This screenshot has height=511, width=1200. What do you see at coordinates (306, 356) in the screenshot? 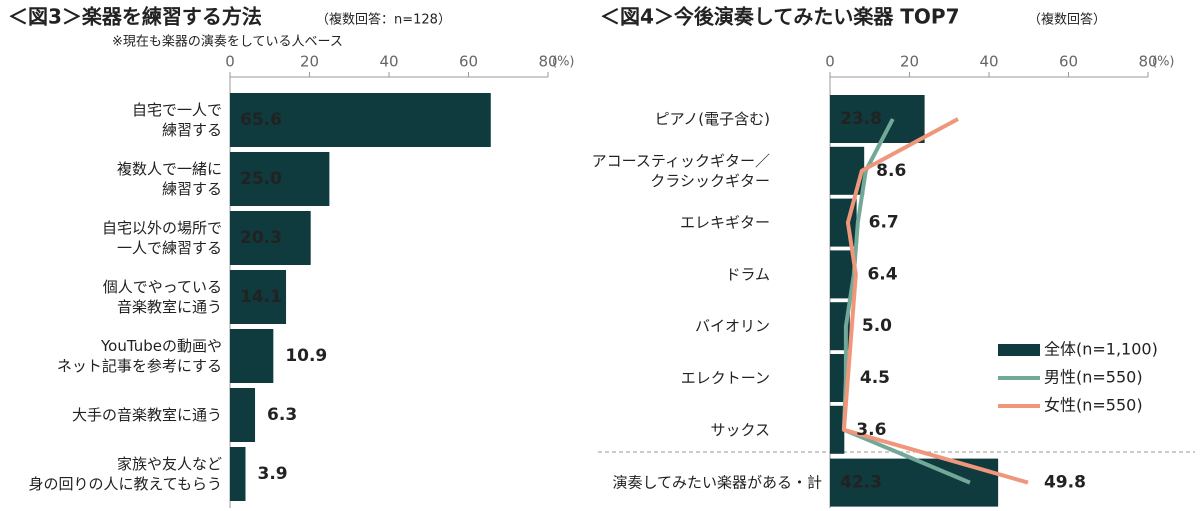
I see `value-label: 10.9` at bounding box center [306, 356].